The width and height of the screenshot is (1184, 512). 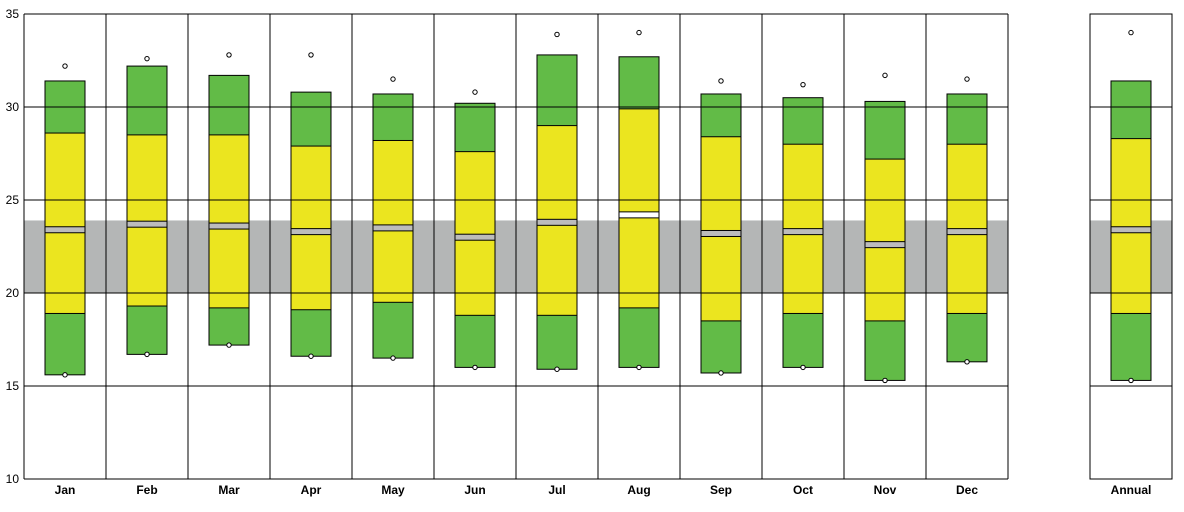 What do you see at coordinates (311, 356) in the screenshot?
I see `min-marker-apr` at bounding box center [311, 356].